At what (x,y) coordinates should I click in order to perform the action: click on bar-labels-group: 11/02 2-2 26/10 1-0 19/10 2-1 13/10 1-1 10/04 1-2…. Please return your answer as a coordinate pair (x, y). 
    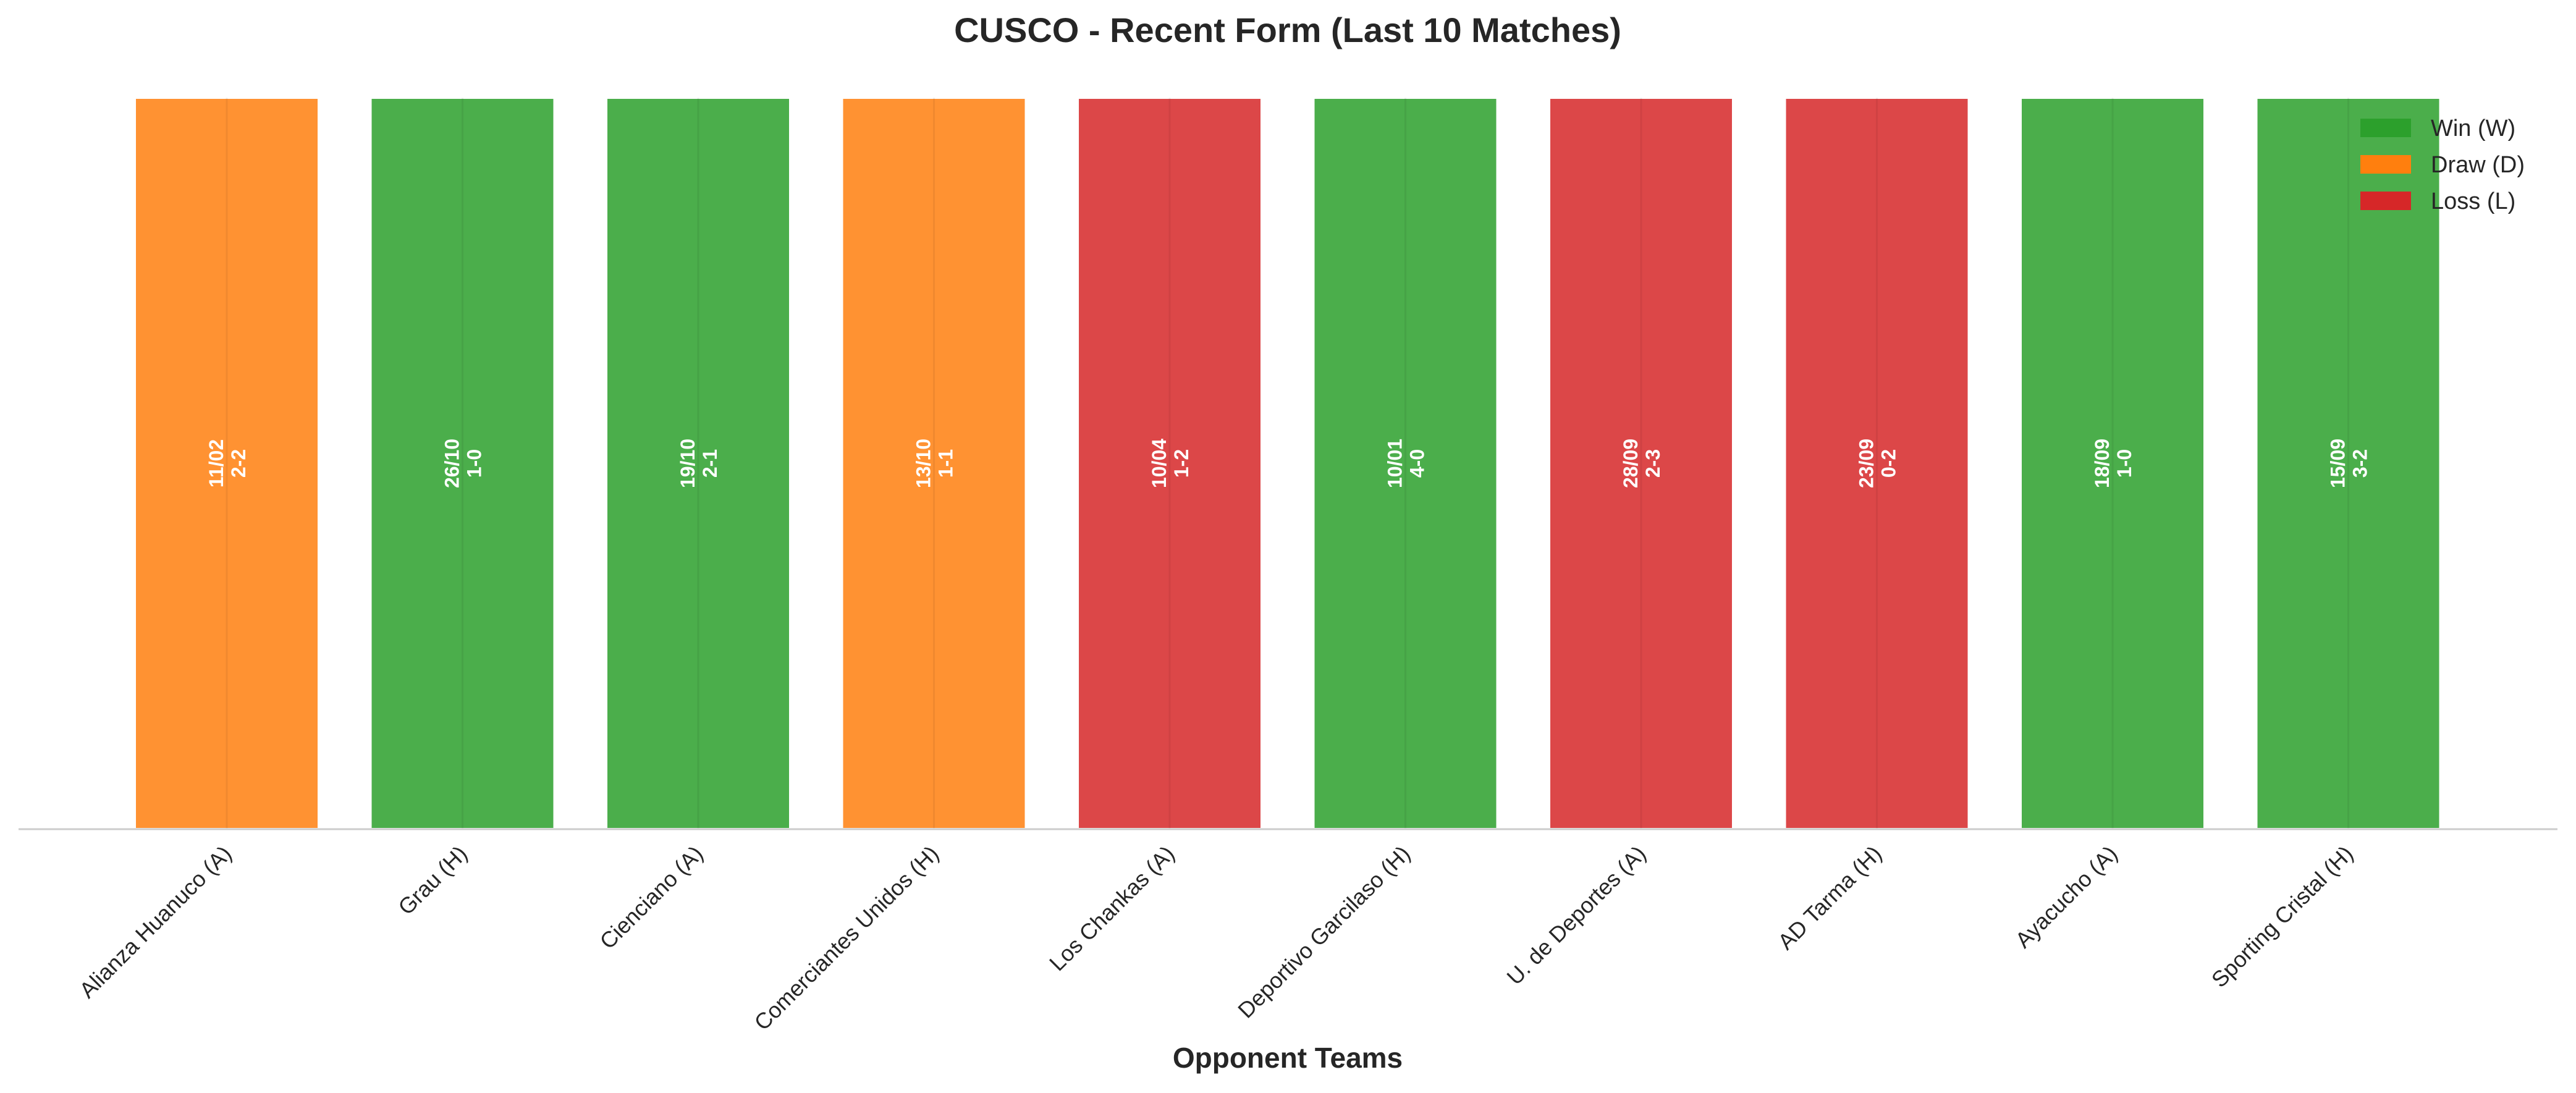
    Looking at the image, I should click on (1288, 464).